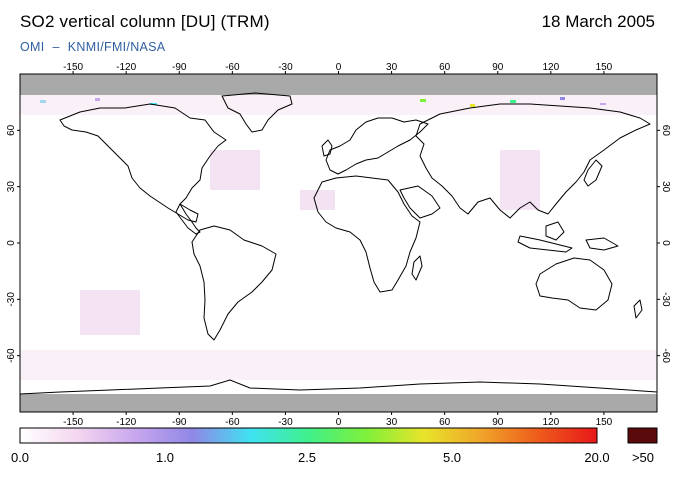  I want to click on colorbar-label: 20.0, so click(597, 457).